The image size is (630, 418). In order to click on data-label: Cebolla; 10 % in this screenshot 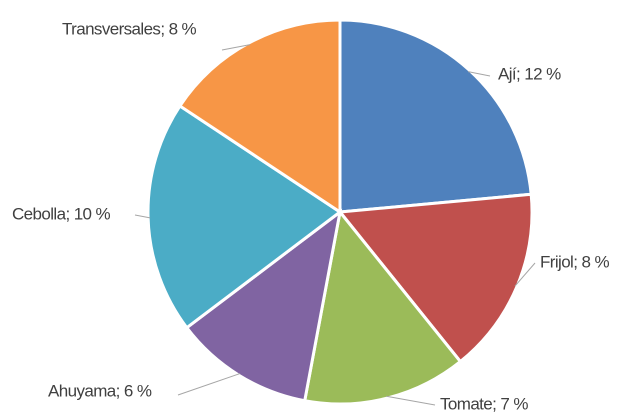, I will do `click(61, 213)`.